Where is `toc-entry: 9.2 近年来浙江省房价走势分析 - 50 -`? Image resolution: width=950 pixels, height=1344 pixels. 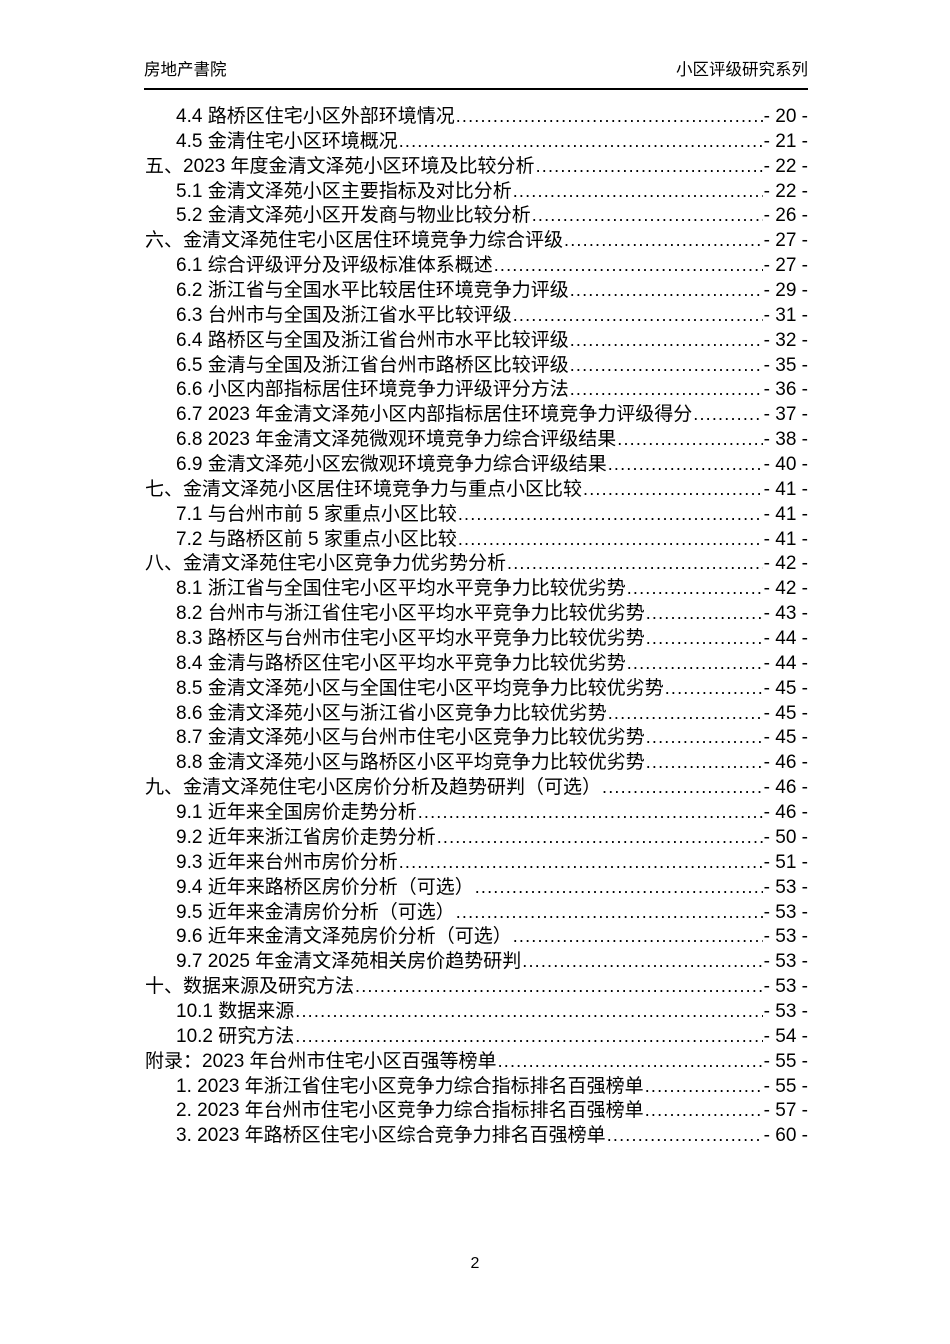 toc-entry: 9.2 近年来浙江省房价走势分析 - 50 - is located at coordinates (476, 837).